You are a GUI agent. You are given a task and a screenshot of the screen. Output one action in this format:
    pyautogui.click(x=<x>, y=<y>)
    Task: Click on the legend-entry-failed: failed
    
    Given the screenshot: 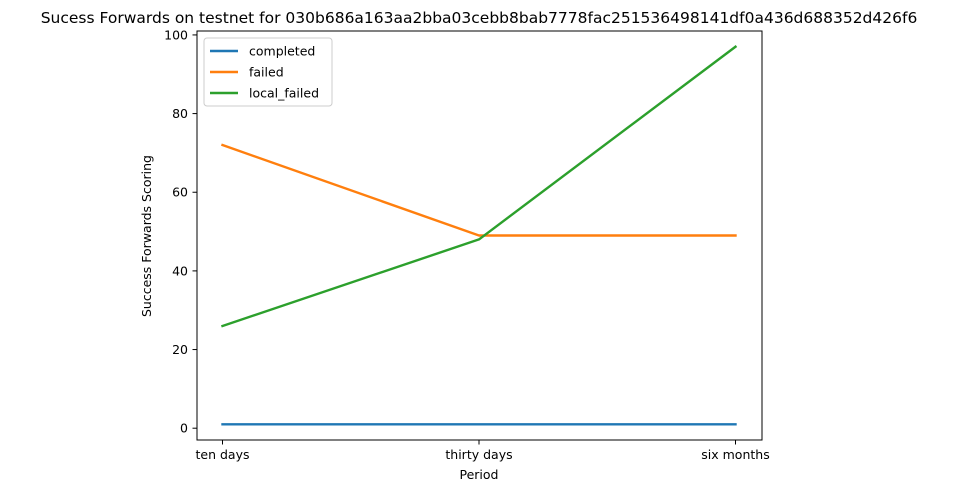 What is the action you would take?
    pyautogui.click(x=266, y=72)
    